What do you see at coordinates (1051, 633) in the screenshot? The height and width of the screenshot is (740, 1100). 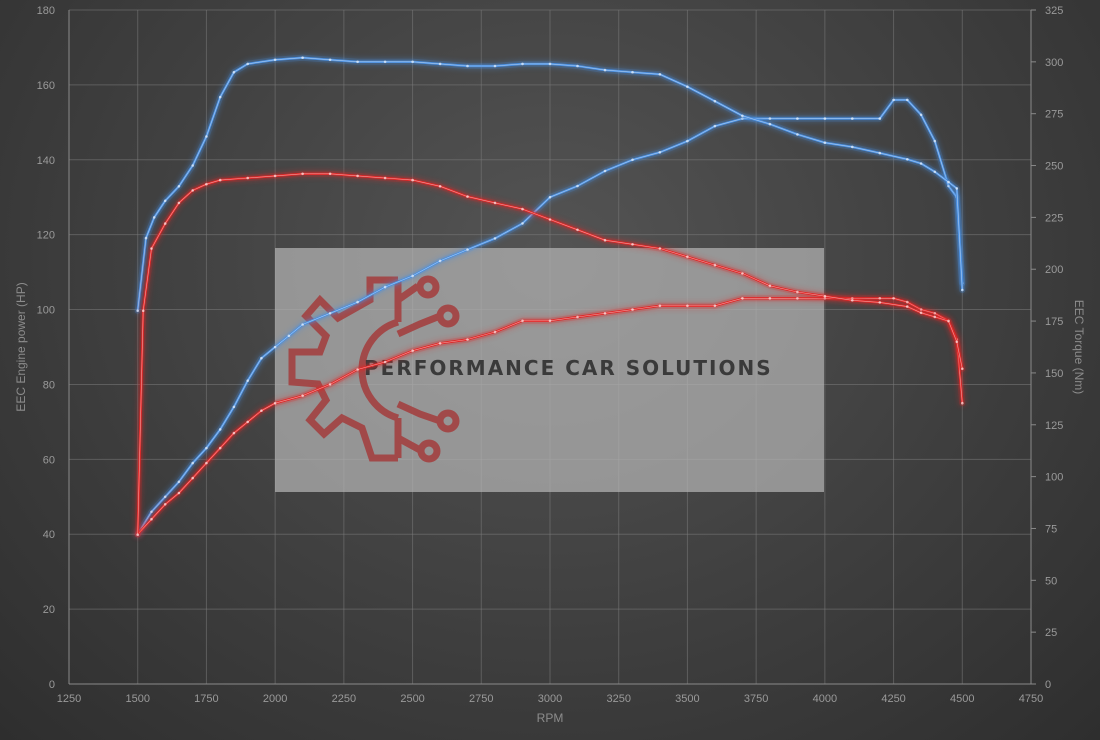 I see `right-tick-label: 25` at bounding box center [1051, 633].